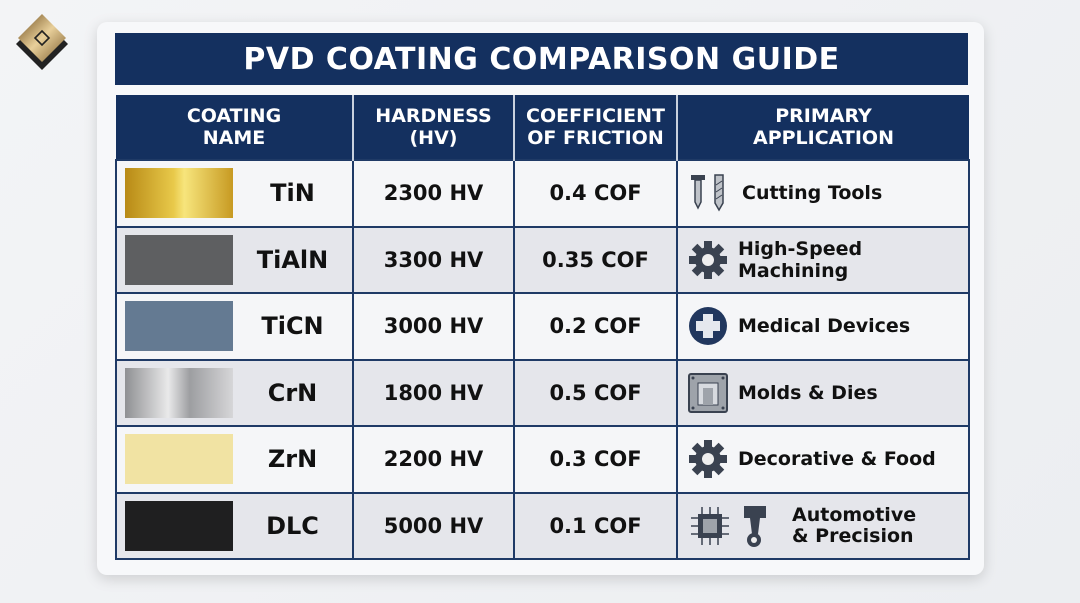  I want to click on column-header-line: NAME, so click(234, 138).